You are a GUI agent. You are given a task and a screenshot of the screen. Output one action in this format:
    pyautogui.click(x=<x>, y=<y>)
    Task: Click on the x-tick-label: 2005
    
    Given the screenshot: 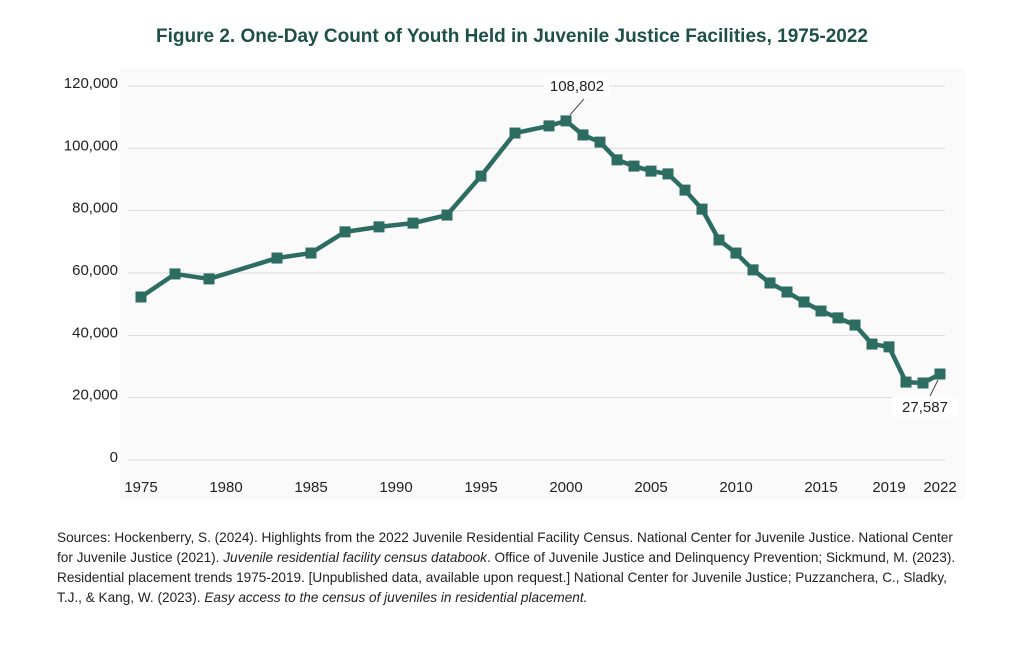 What is the action you would take?
    pyautogui.click(x=650, y=487)
    